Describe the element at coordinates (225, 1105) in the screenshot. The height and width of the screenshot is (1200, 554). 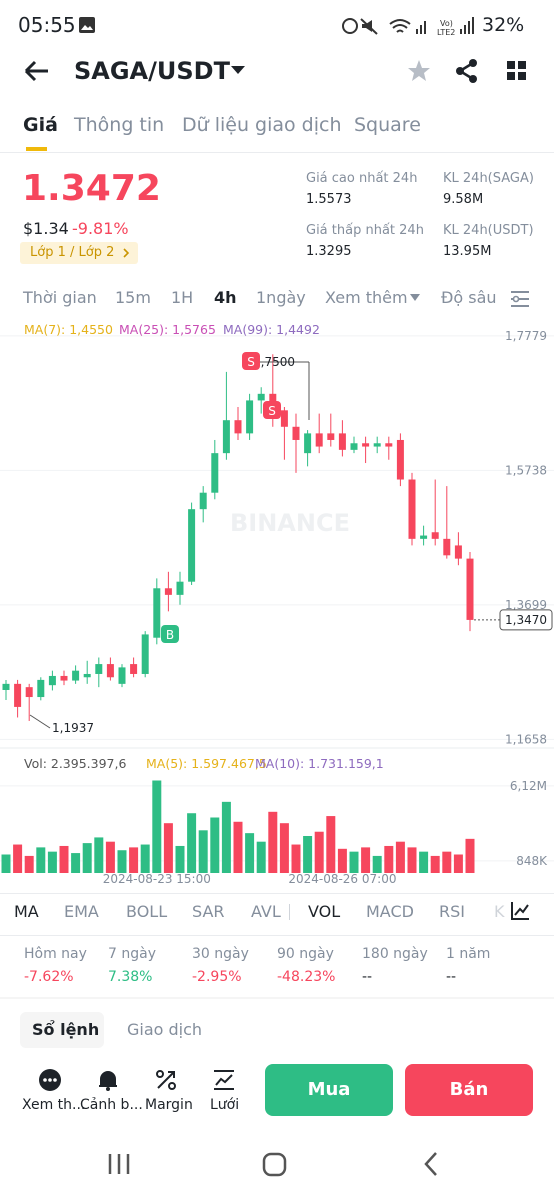
I see `action-label: Lưới` at that location.